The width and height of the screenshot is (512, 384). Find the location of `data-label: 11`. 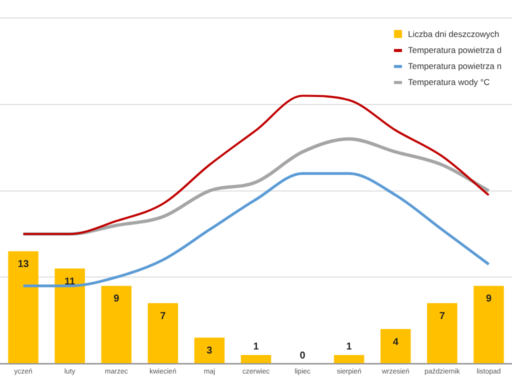

data-label: 11 is located at coordinates (70, 282).